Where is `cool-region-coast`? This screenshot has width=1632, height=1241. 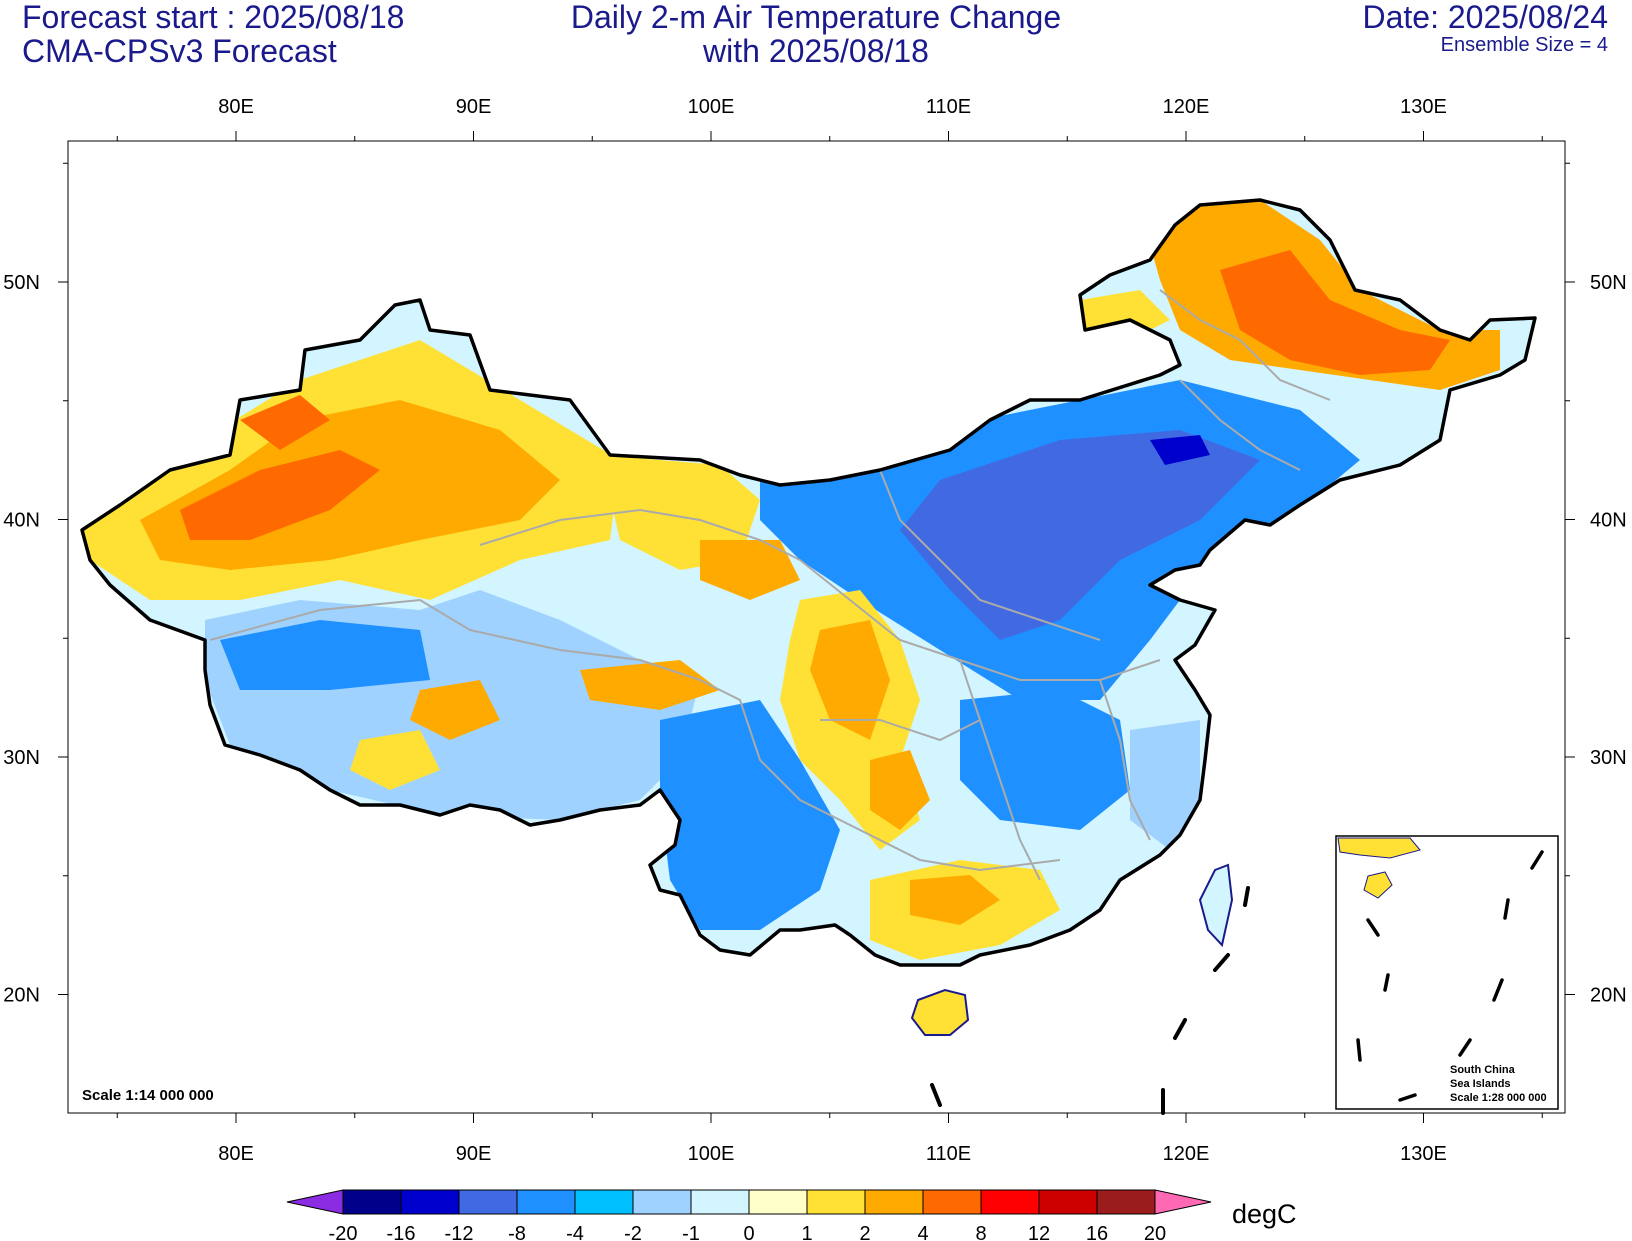 cool-region-coast is located at coordinates (1165, 785).